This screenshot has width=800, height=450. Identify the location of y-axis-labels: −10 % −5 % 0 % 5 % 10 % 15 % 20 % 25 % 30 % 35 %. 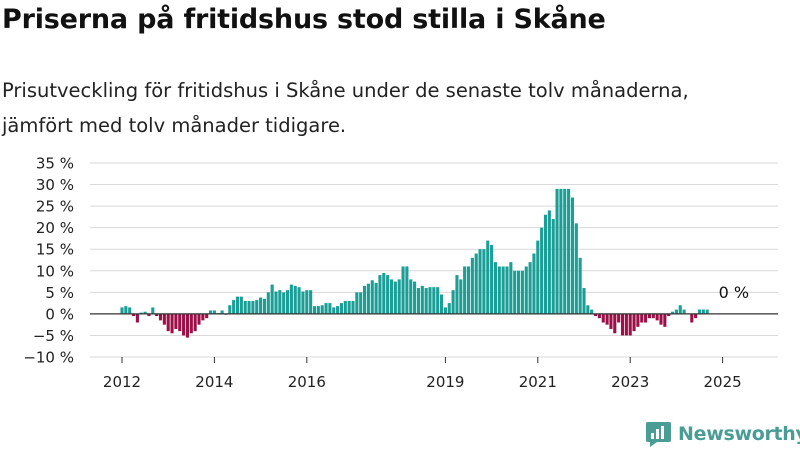
(48, 261).